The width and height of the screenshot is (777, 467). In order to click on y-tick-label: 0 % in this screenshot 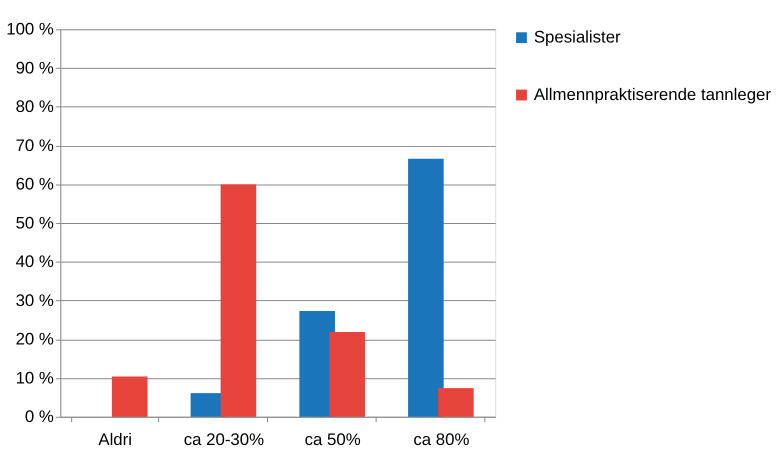, I will do `click(39, 416)`.